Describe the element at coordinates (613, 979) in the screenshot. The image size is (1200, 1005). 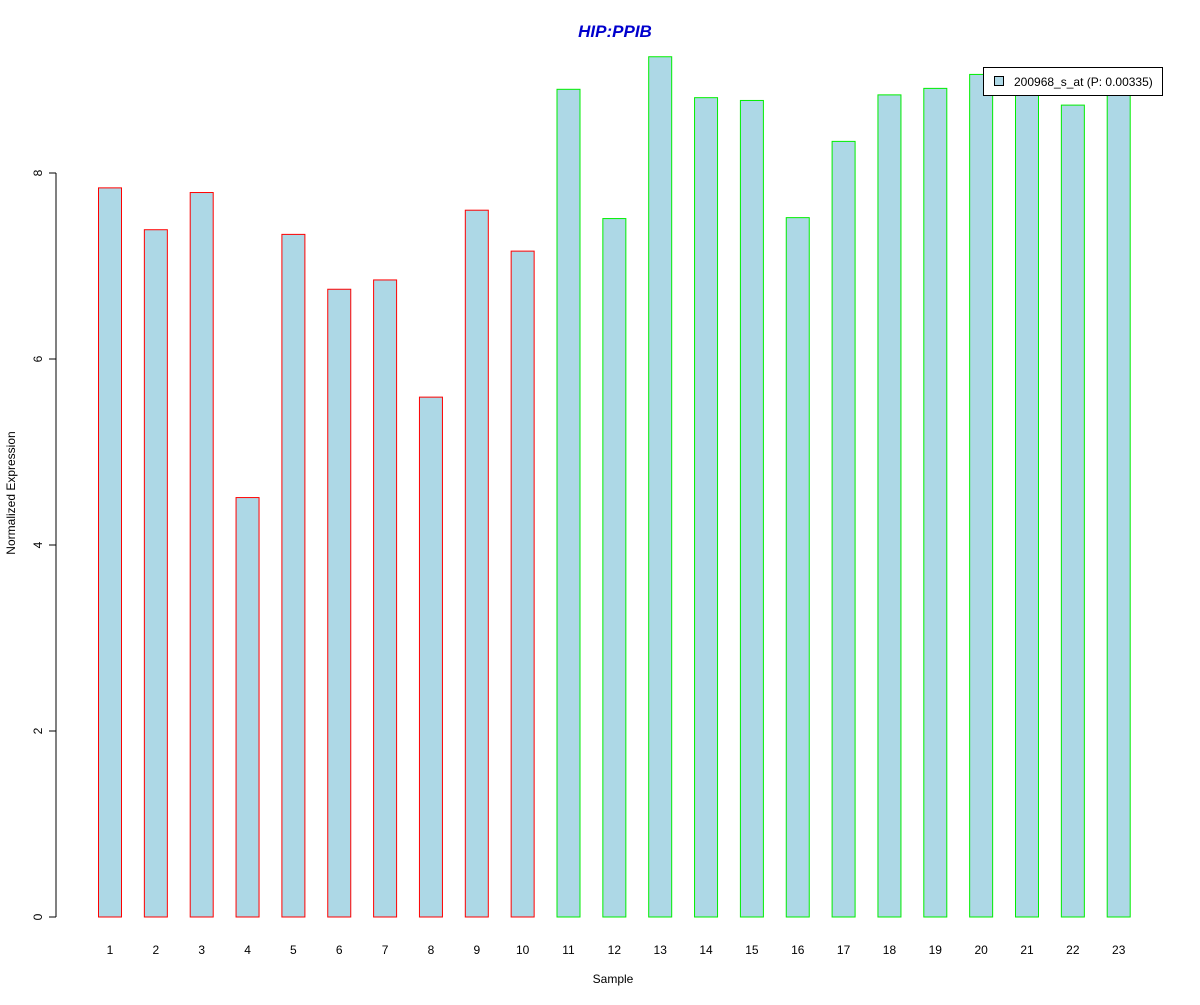
I see `x-axis-label: Sample` at that location.